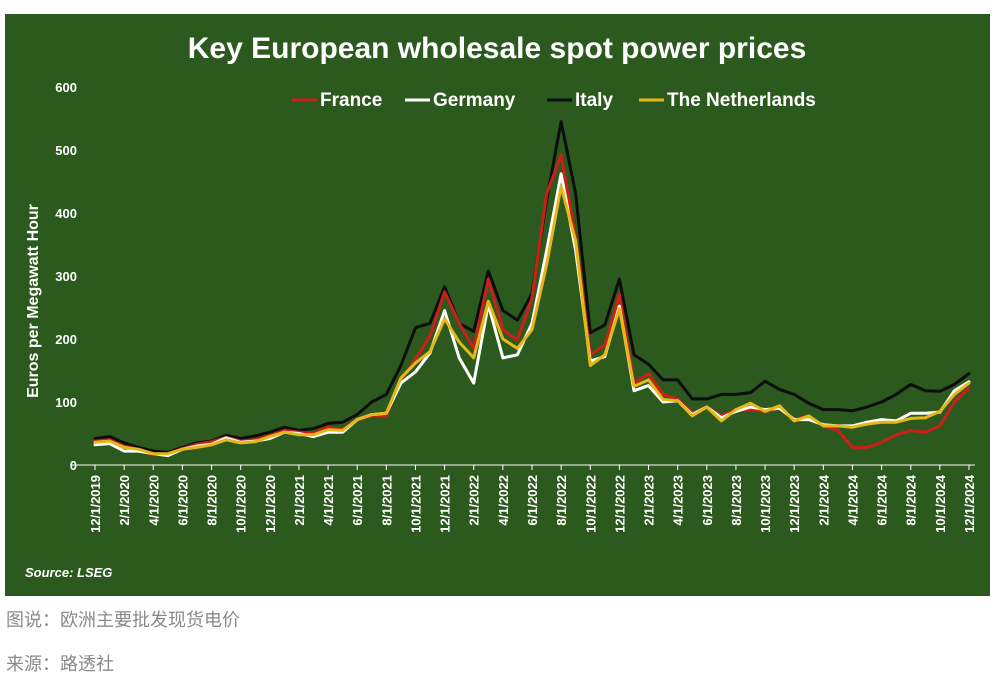 The image size is (997, 678). I want to click on x-tick-label: 10/1/2021, so click(415, 504).